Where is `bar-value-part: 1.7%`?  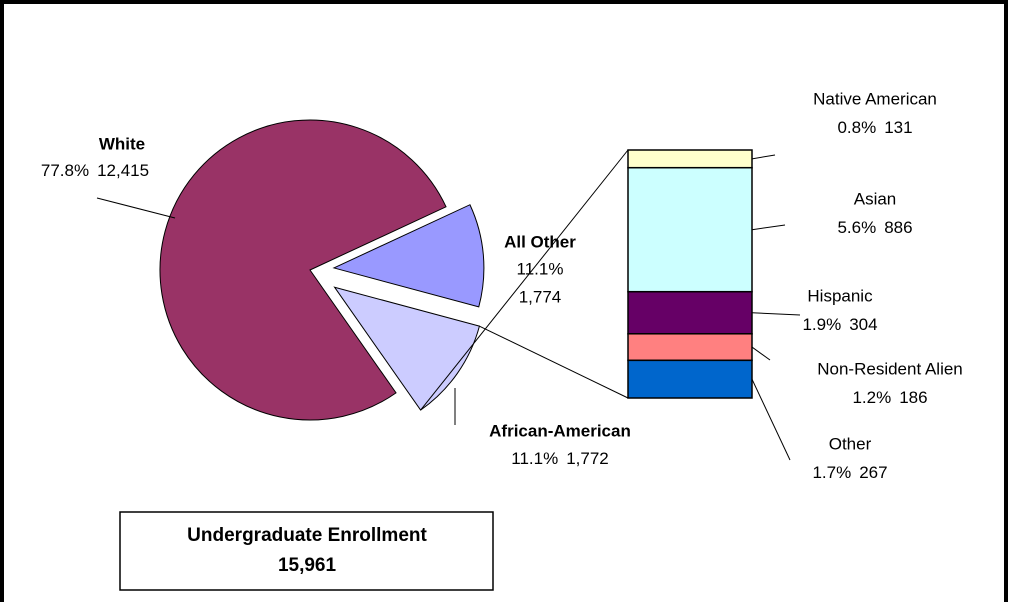
bar-value-part: 1.7% is located at coordinates (831, 472).